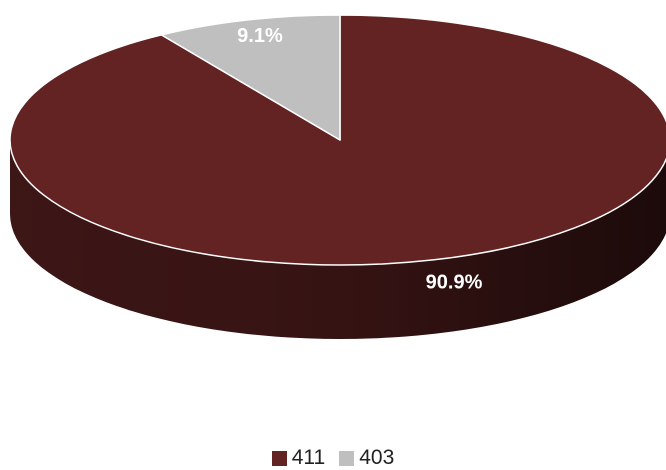 The height and width of the screenshot is (470, 666). Describe the element at coordinates (333, 458) in the screenshot. I see `legend: 411 403` at that location.